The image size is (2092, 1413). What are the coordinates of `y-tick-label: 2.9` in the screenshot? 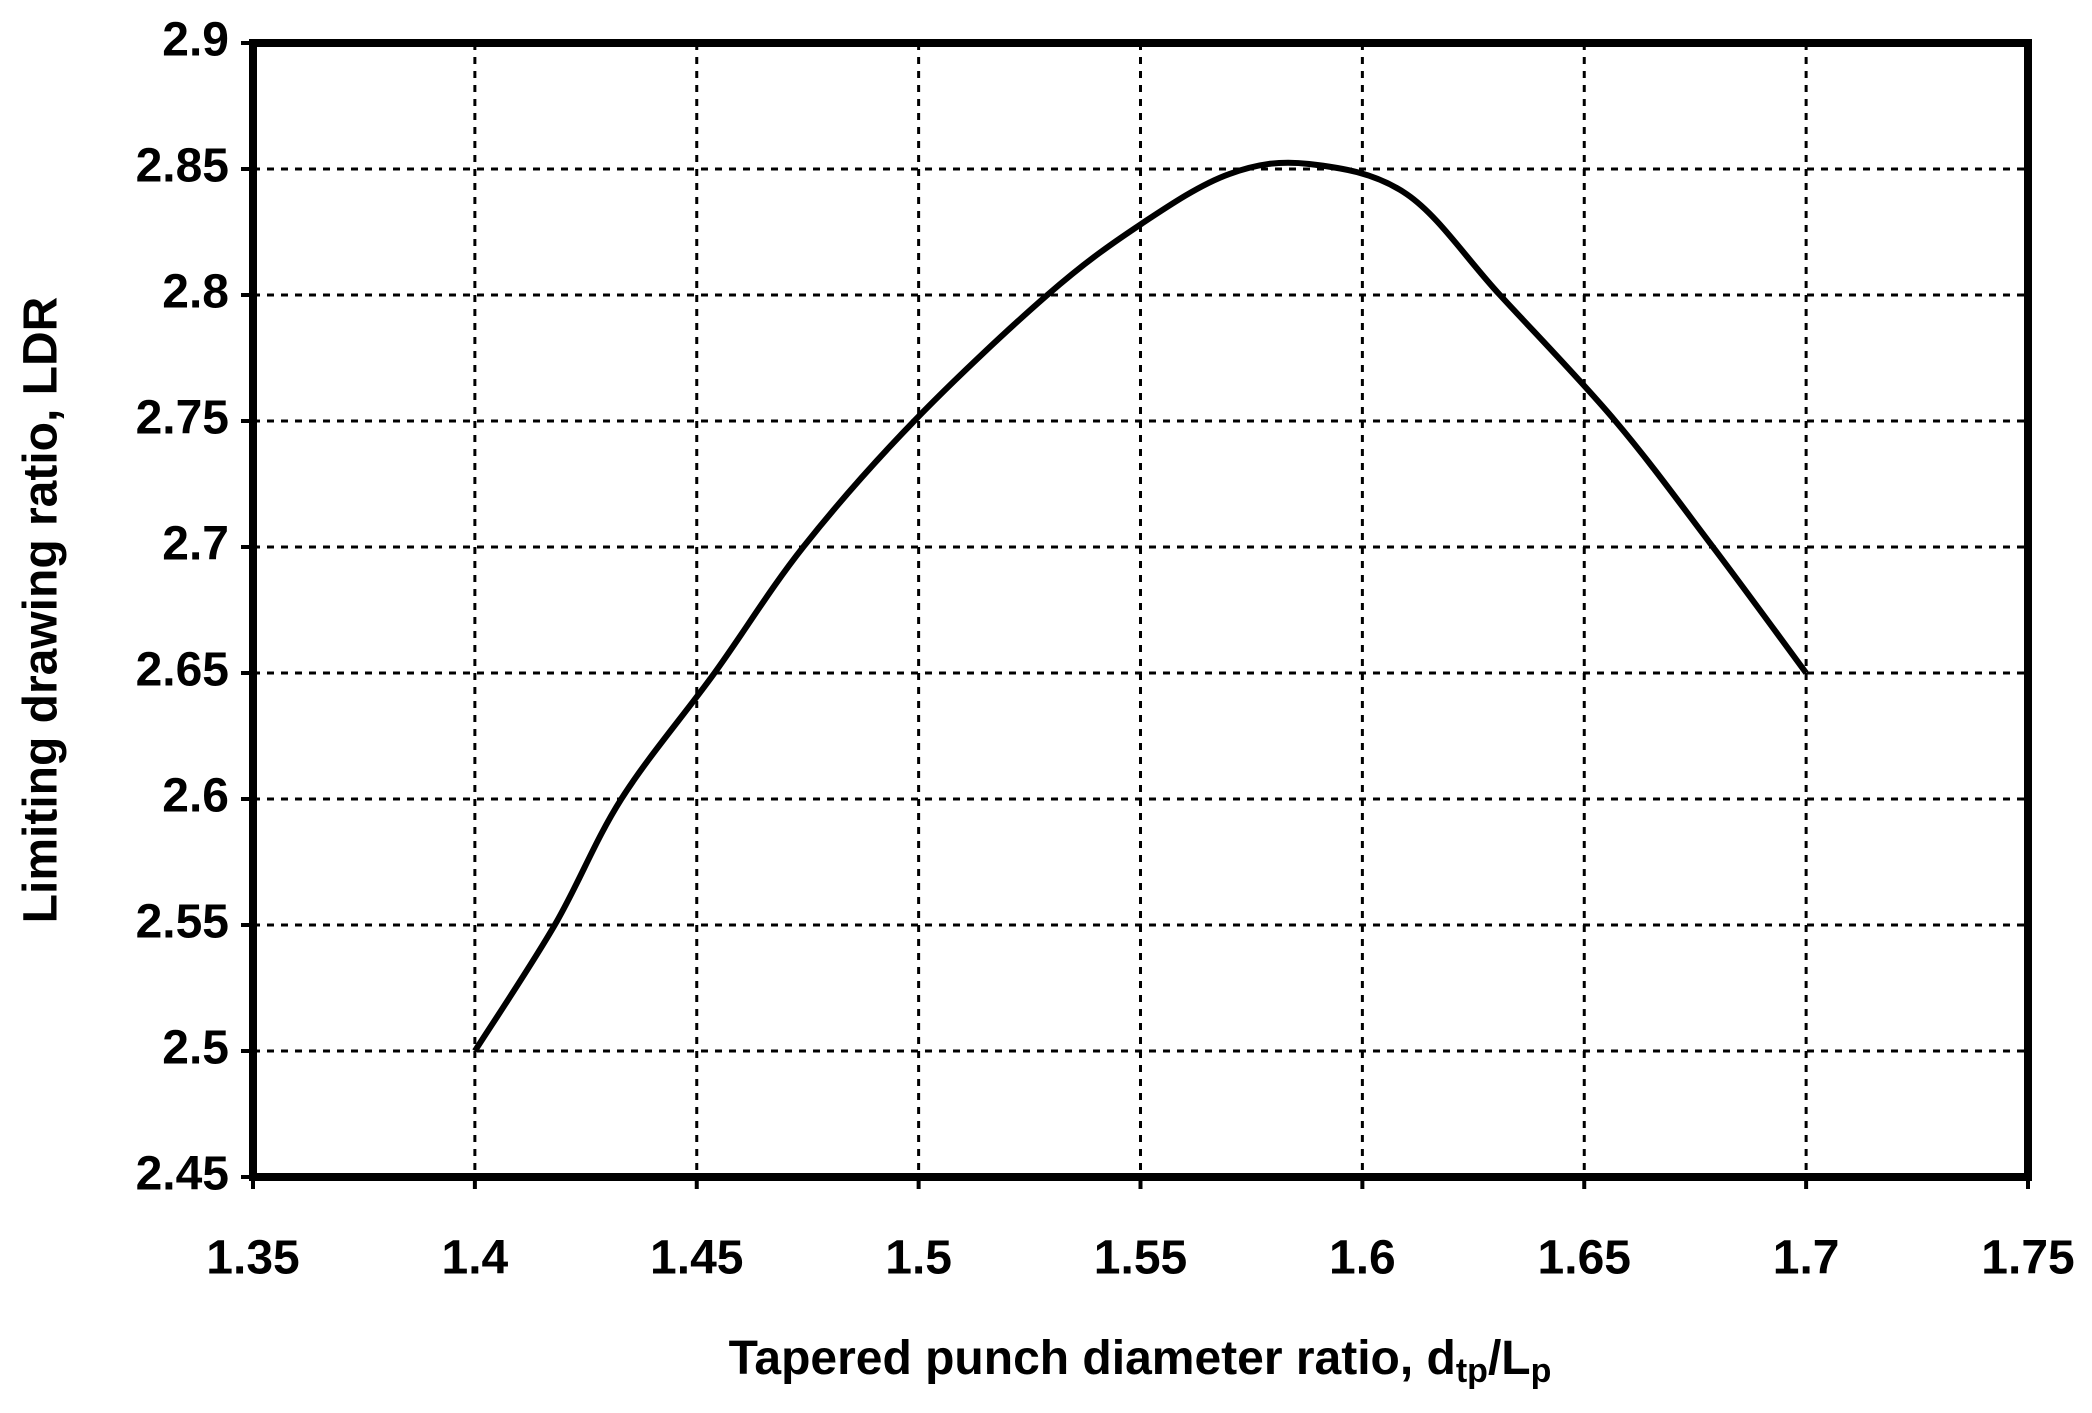 It's located at (195, 40).